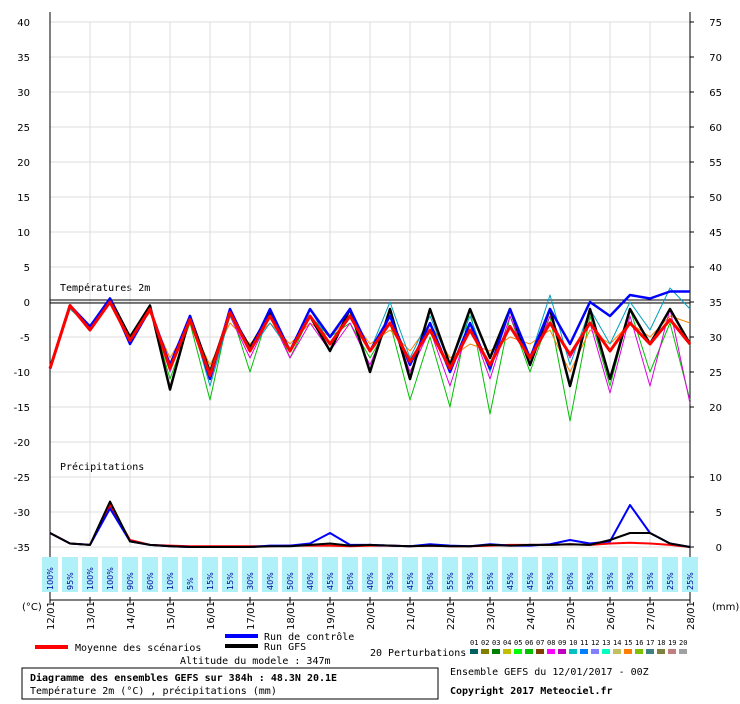 The height and width of the screenshot is (704, 740). What do you see at coordinates (628, 643) in the screenshot?
I see `member-label: 15` at bounding box center [628, 643].